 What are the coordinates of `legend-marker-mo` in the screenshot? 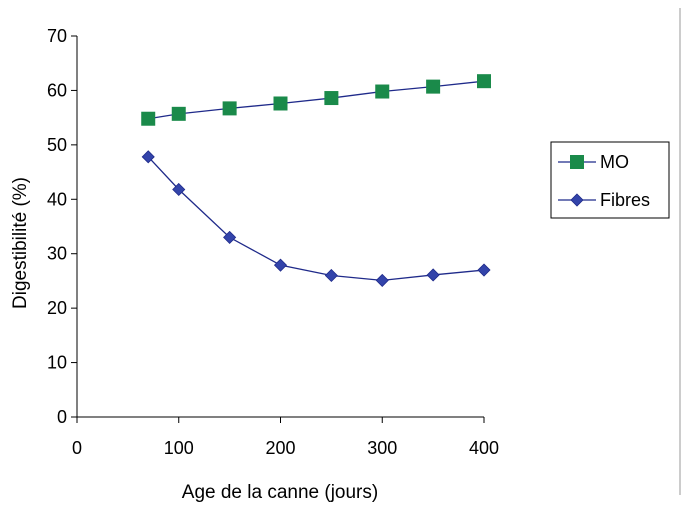 It's located at (577, 162).